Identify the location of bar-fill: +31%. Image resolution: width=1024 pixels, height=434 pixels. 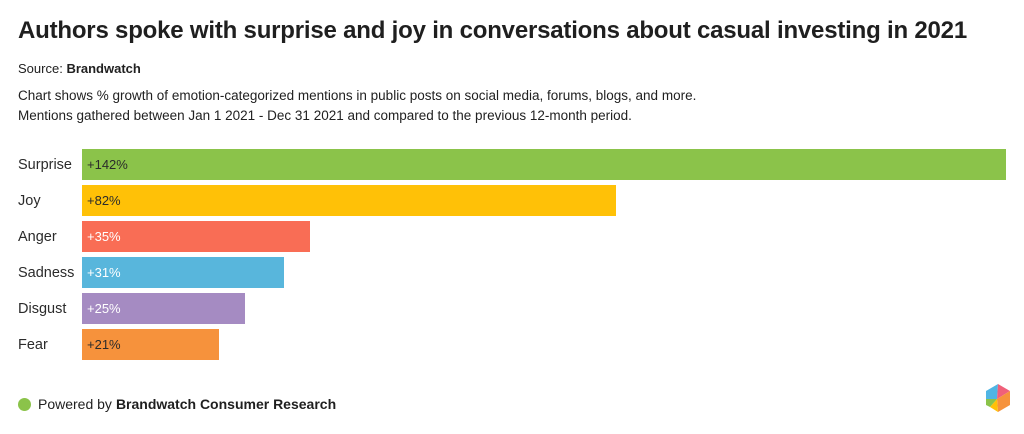
(183, 272).